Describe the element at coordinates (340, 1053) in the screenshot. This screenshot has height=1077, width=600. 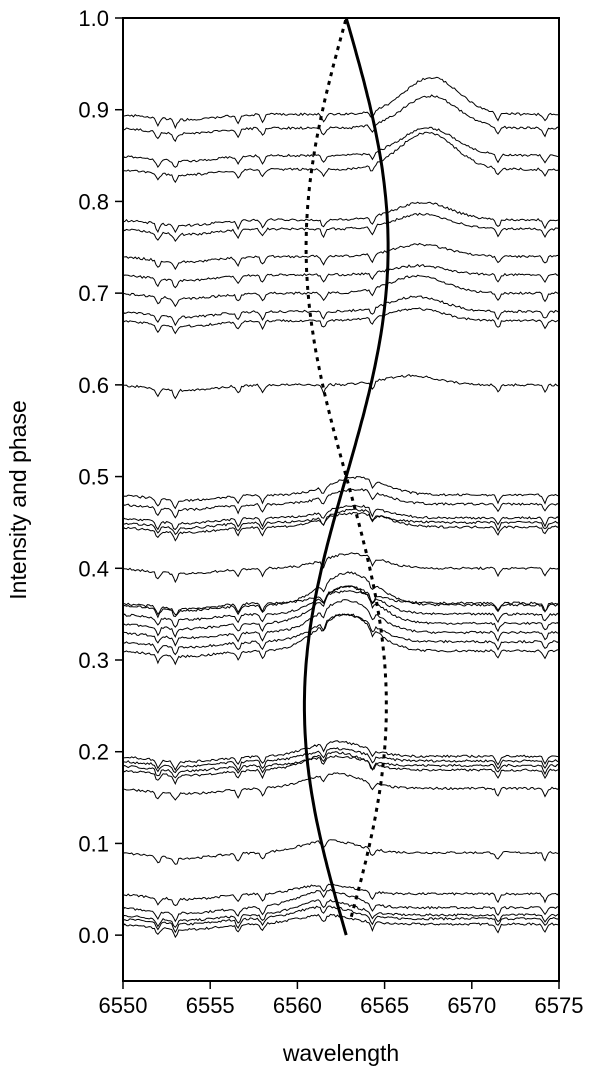
I see `x-axis-title: wavelength` at that location.